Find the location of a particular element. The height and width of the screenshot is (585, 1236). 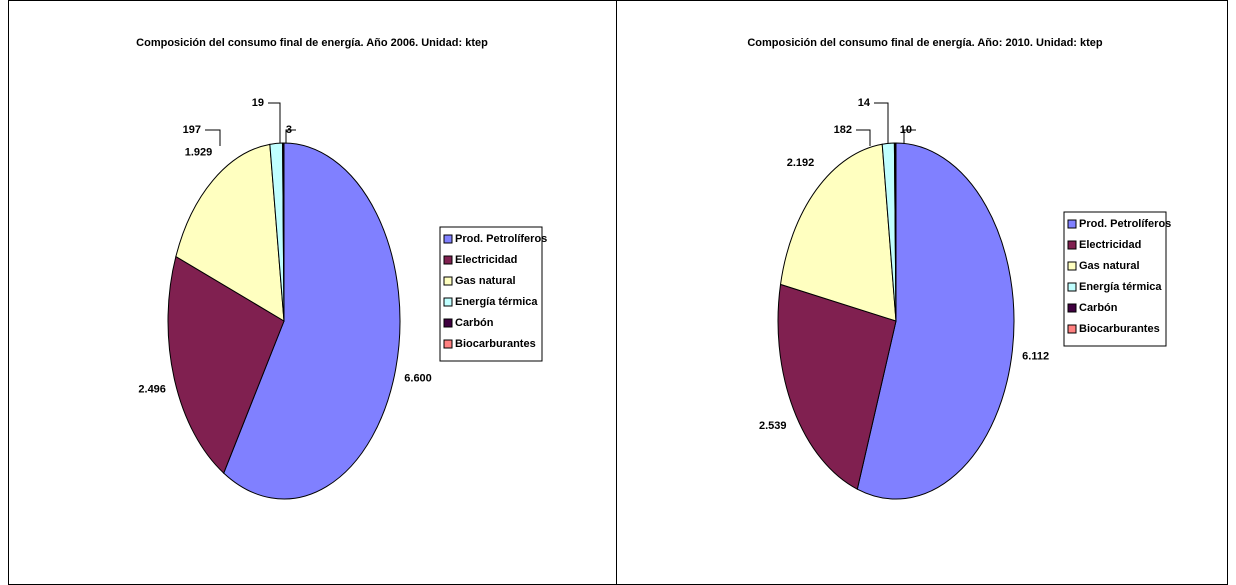

data-label: 197 is located at coordinates (192, 130).